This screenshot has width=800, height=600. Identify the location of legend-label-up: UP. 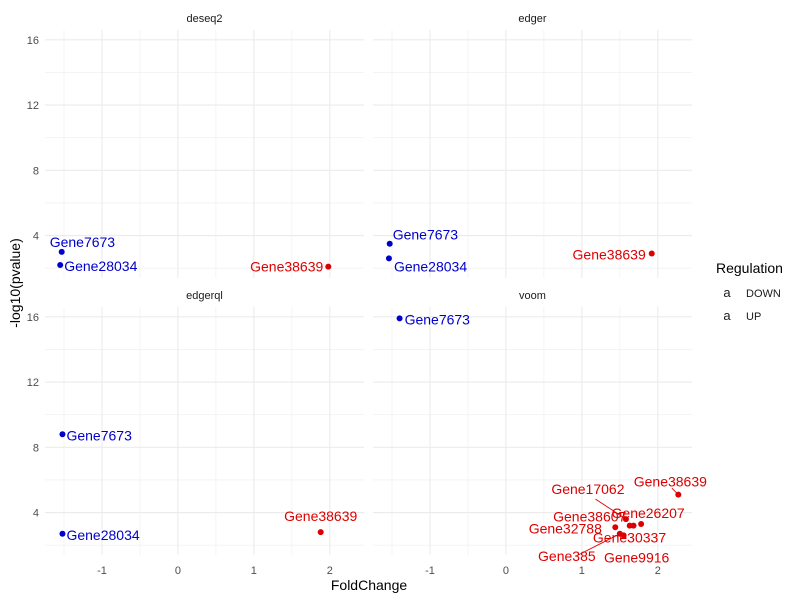
(753, 317).